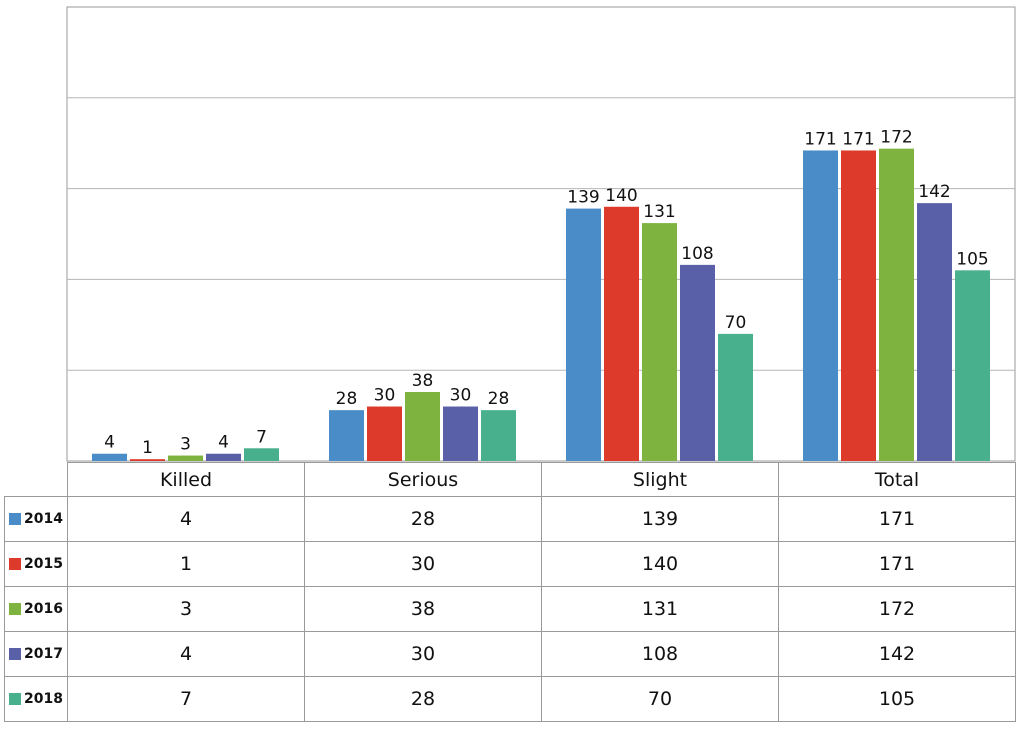  I want to click on table-cell: 142, so click(897, 654).